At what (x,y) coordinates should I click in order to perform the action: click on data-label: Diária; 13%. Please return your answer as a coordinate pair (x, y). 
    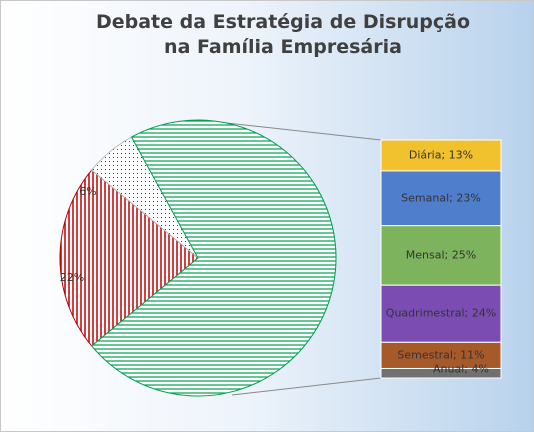
    Looking at the image, I should click on (441, 154).